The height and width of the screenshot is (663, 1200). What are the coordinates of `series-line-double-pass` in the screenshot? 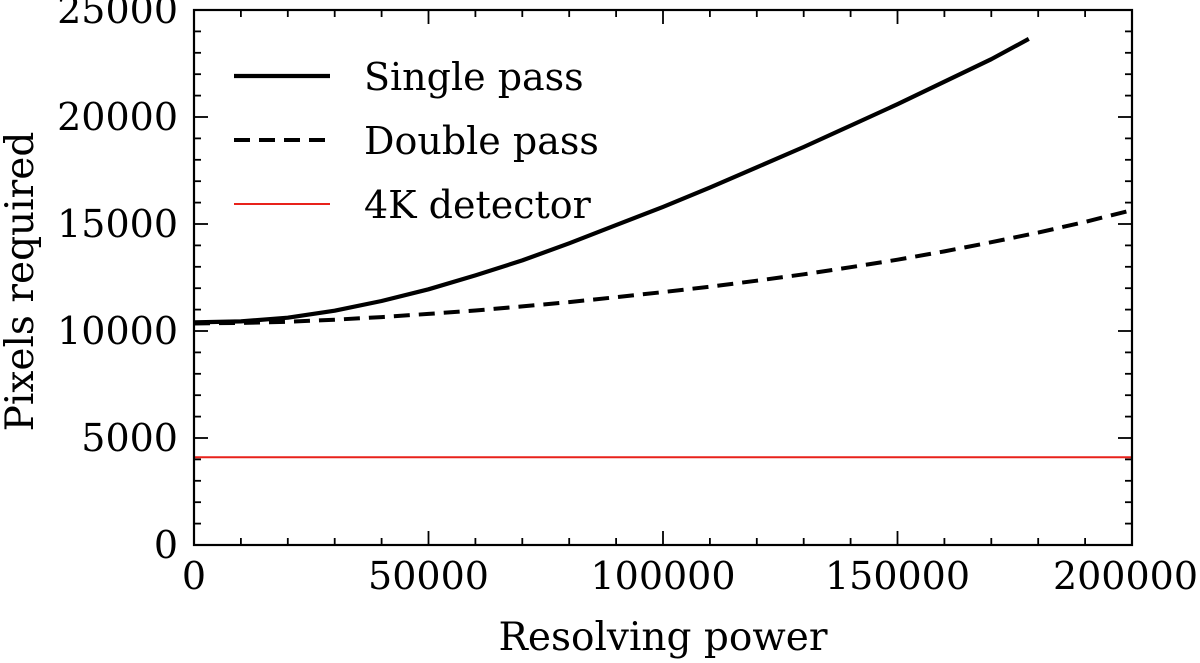 It's located at (663, 267).